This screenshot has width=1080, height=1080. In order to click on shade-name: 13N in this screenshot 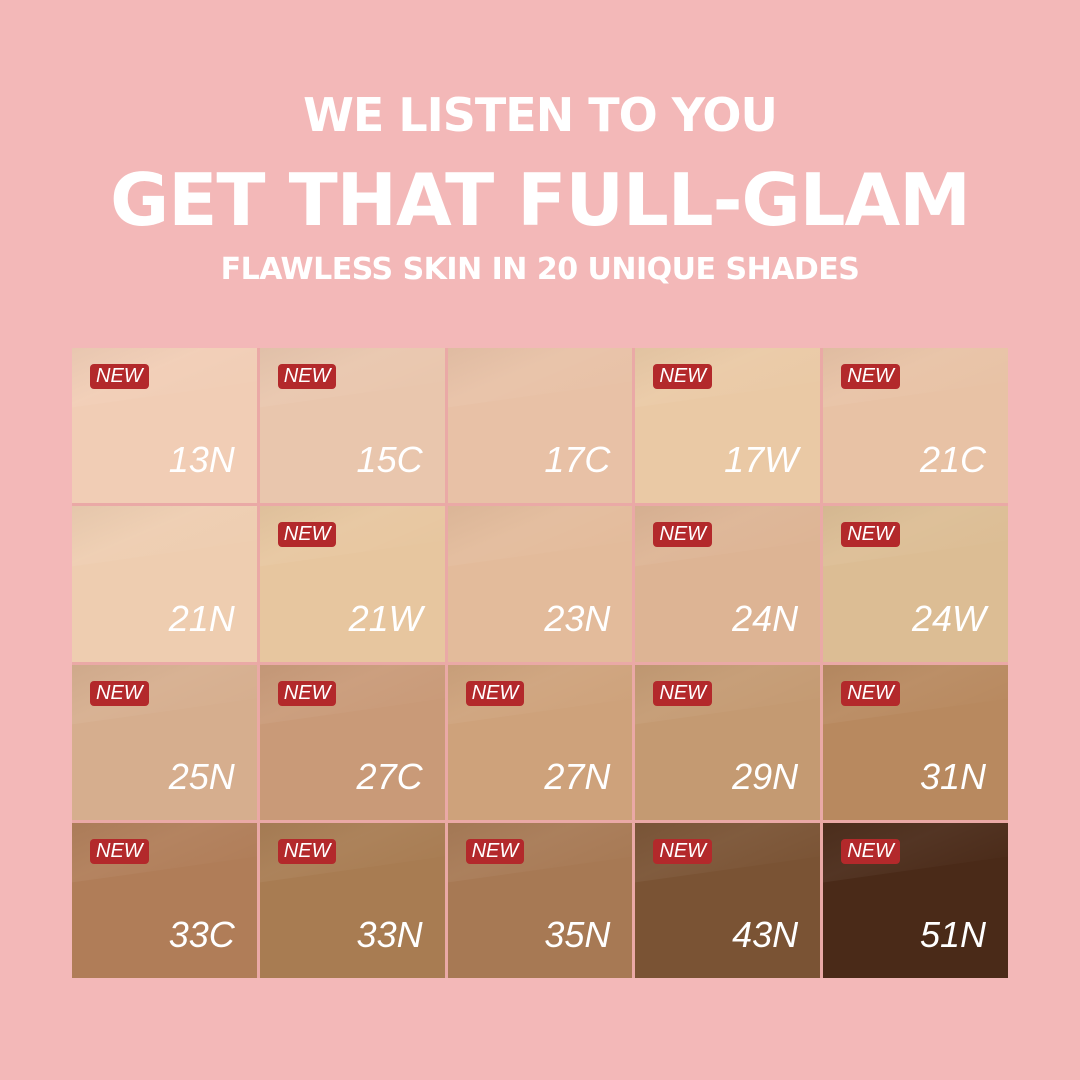, I will do `click(201, 460)`.